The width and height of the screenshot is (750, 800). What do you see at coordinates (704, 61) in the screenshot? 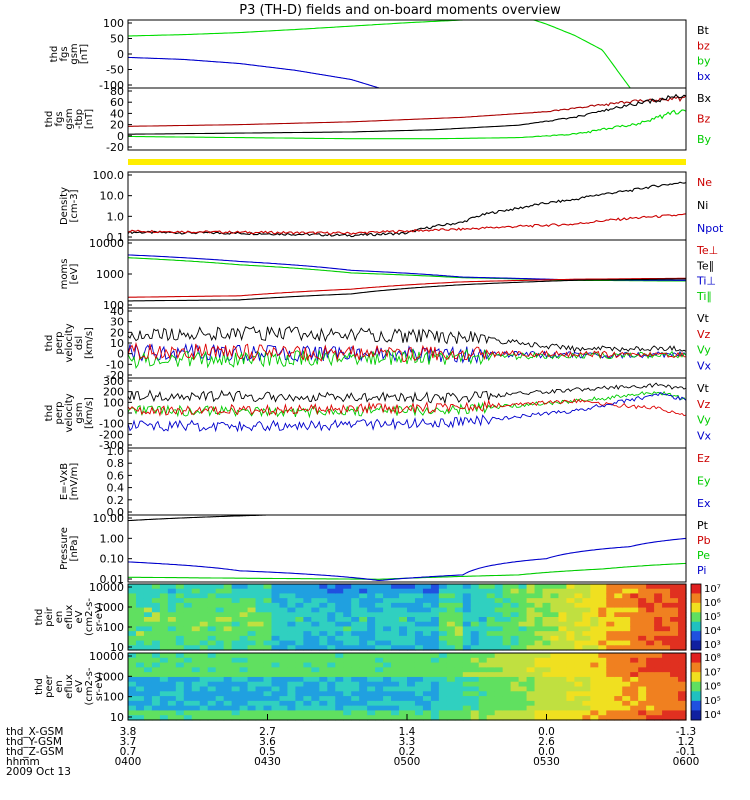
I see `legend-by: by` at bounding box center [704, 61].